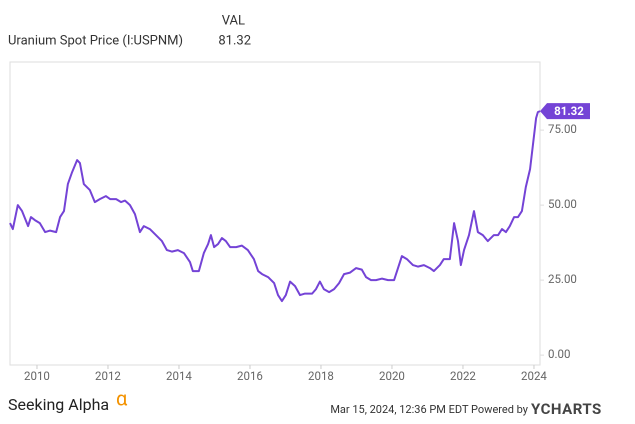 This screenshot has width=635, height=424. Describe the element at coordinates (233, 20) in the screenshot. I see `value-header: VAL` at that location.